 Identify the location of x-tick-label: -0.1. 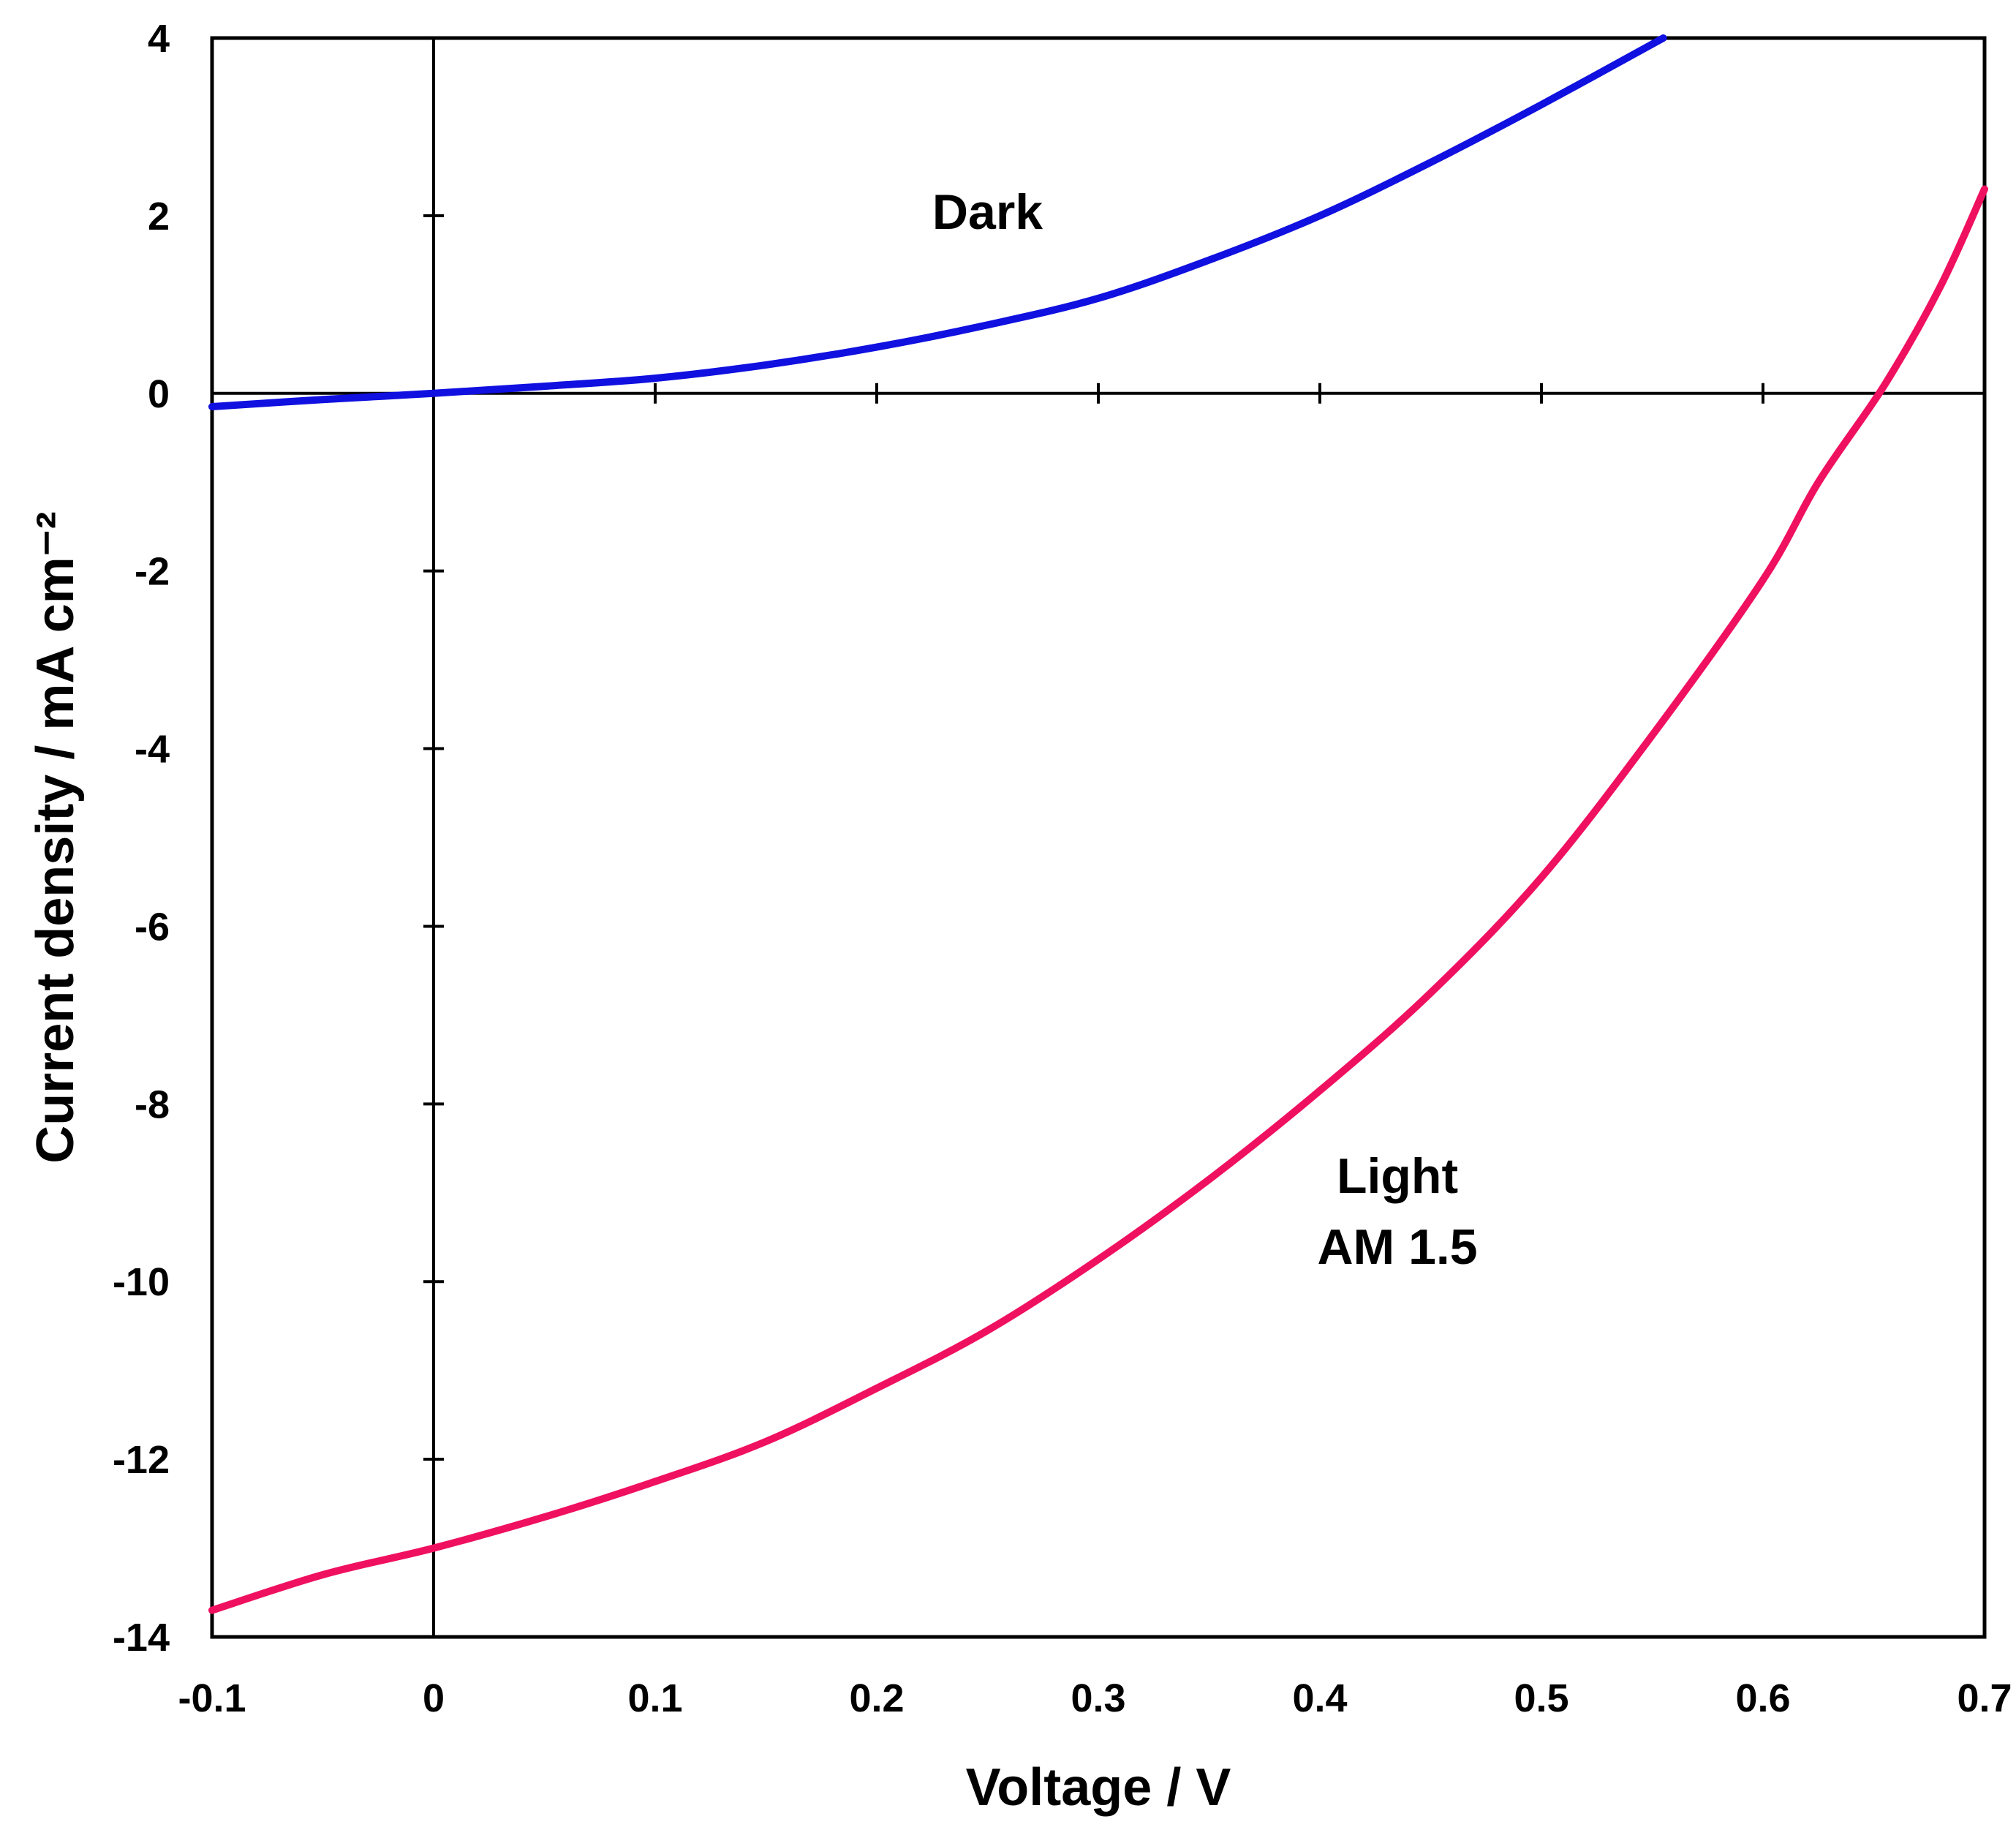
(212, 1698).